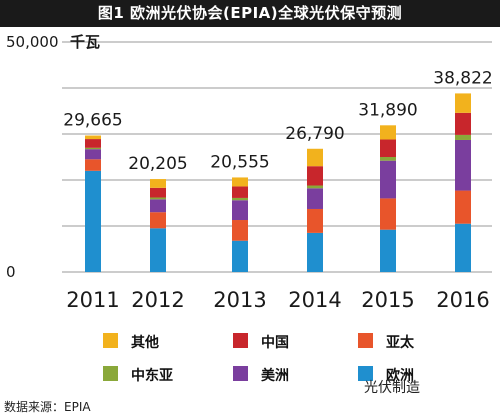 This screenshot has width=500, height=419. I want to click on y-axis: 0 50,000, so click(32, 157).